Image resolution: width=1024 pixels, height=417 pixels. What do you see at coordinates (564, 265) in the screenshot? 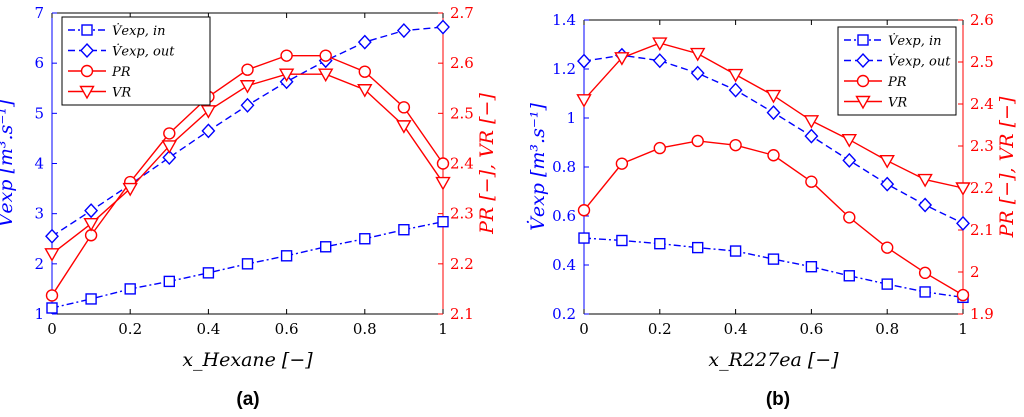
I see `y-left-tick-label: 0.4` at bounding box center [564, 265].